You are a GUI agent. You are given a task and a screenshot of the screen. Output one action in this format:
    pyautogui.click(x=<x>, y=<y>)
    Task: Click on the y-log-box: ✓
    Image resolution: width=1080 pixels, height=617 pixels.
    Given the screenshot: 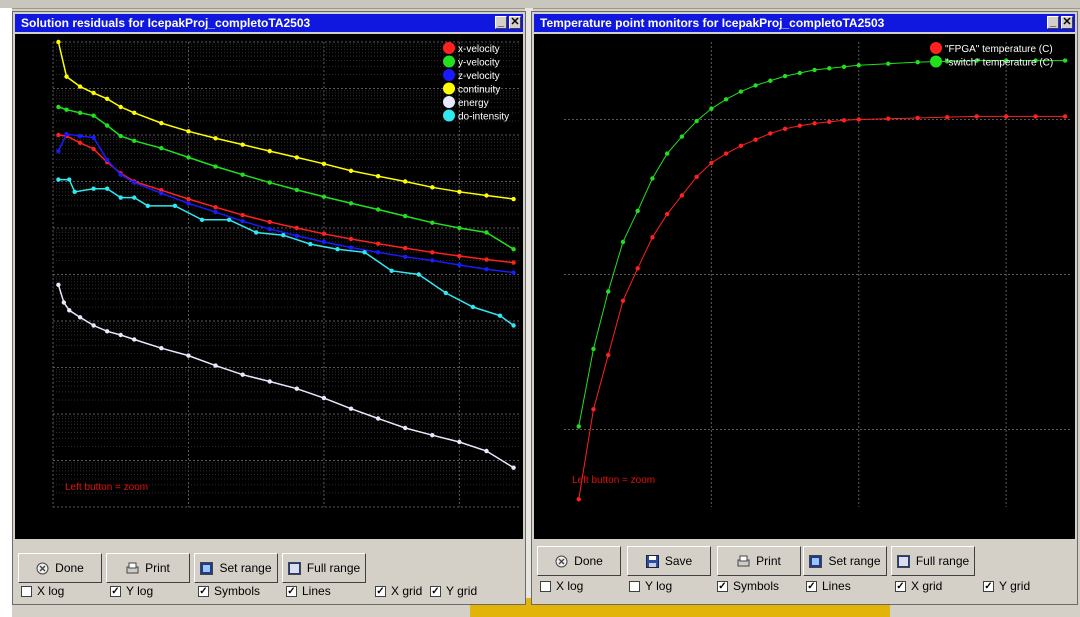 What is the action you would take?
    pyautogui.click(x=115, y=591)
    